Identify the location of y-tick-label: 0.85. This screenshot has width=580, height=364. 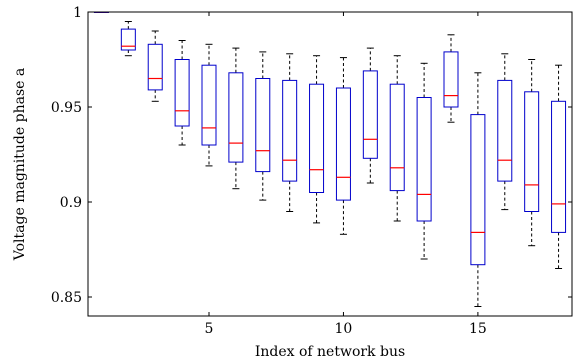
(66, 298).